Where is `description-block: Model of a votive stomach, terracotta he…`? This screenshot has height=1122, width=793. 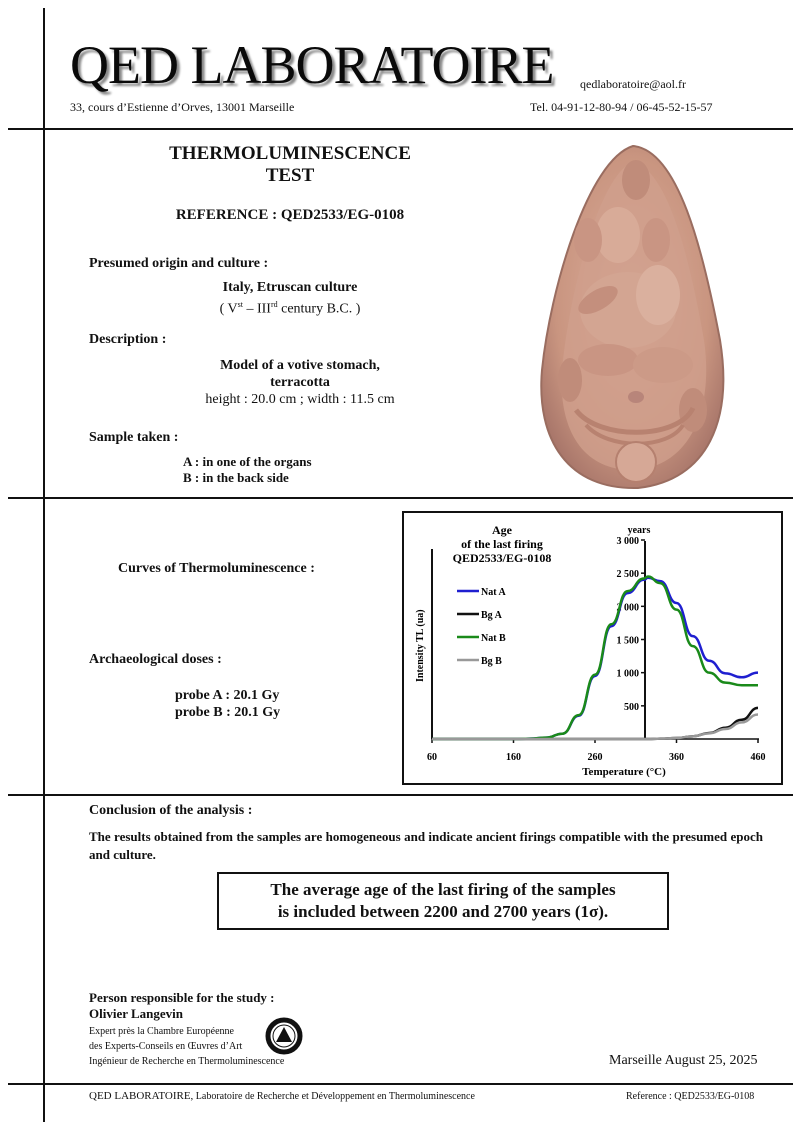
description-block: Model of a votive stomach, terracotta he… is located at coordinates (300, 382).